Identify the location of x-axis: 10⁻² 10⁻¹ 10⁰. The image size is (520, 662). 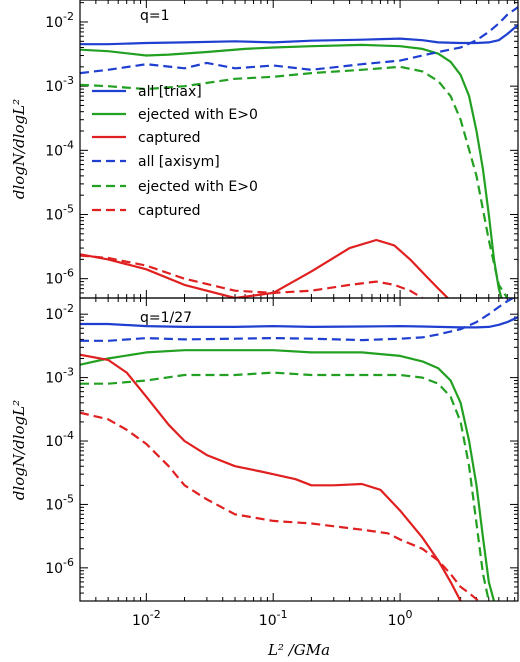
(272, 618).